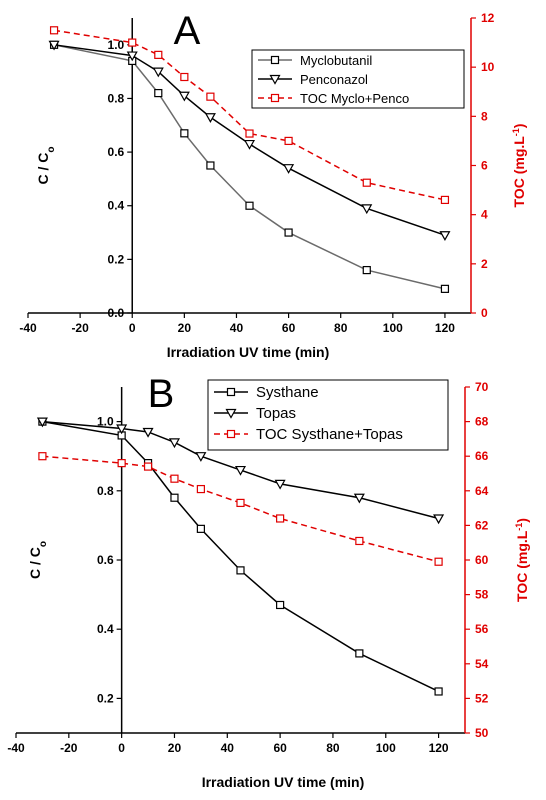  What do you see at coordinates (237, 328) in the screenshot?
I see `x-tick-label: 40` at bounding box center [237, 328].